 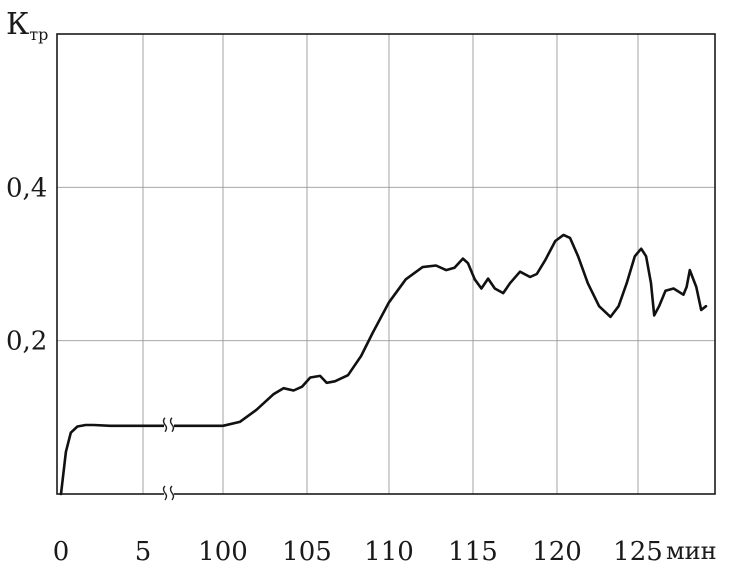 What do you see at coordinates (26, 264) in the screenshot?
I see `y-tick-labels: 0,2 0,4` at bounding box center [26, 264].